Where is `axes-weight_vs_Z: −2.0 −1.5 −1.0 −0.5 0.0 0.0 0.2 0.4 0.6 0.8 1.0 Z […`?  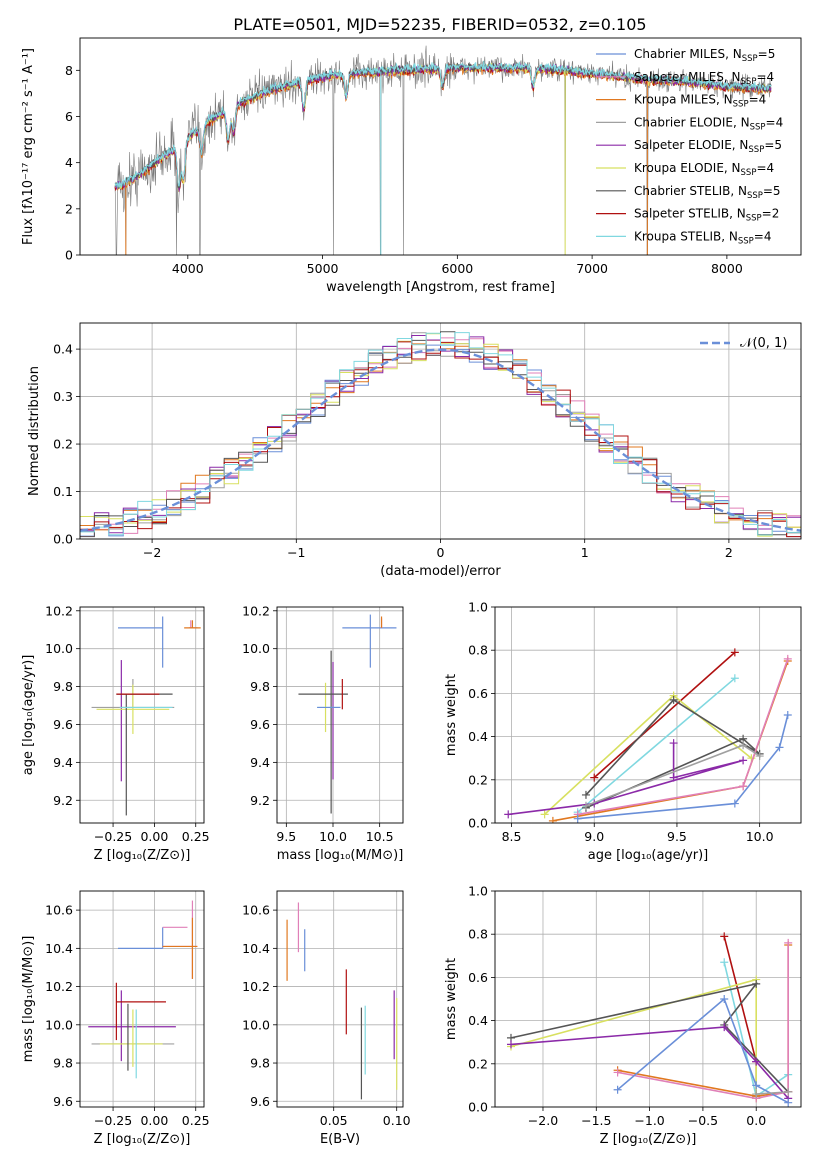
axes-weight_vs_Z: −2.0 −1.5 −1.0 −0.5 0.0 0.0 0.2 0.4 0.6 0.8 1.0 Z [… is located at coordinates (623, 1015).